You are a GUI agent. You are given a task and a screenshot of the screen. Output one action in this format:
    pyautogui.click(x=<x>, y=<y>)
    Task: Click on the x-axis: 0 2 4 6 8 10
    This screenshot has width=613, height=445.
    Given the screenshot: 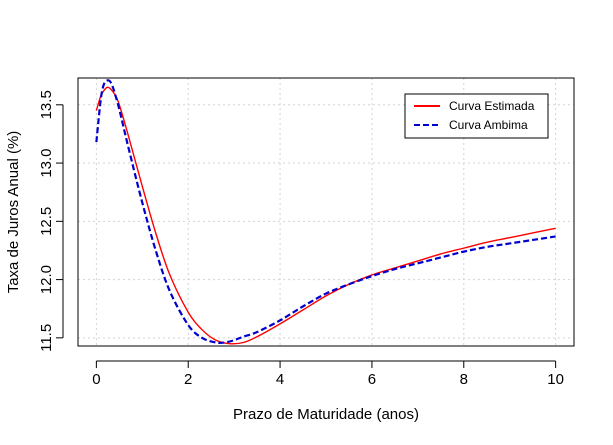 What is the action you would take?
    pyautogui.click(x=328, y=374)
    